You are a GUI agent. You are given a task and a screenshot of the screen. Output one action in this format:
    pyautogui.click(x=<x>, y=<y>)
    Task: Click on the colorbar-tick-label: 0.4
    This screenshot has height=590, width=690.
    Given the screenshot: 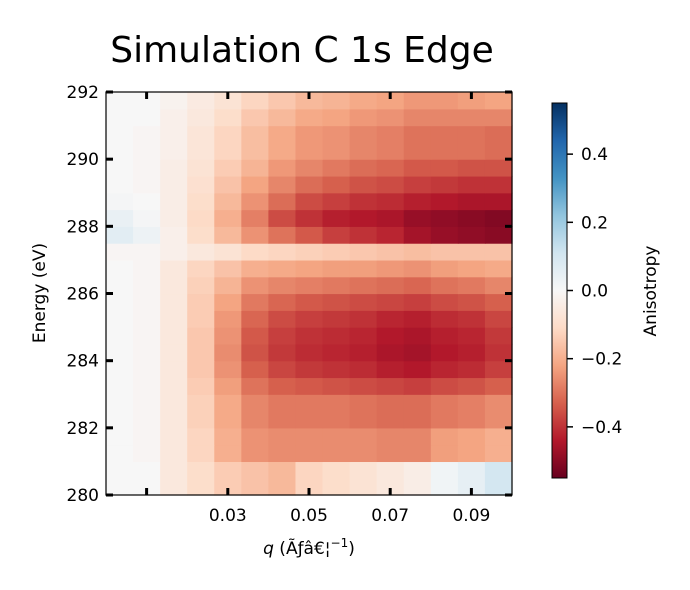 What is the action you would take?
    pyautogui.click(x=594, y=155)
    